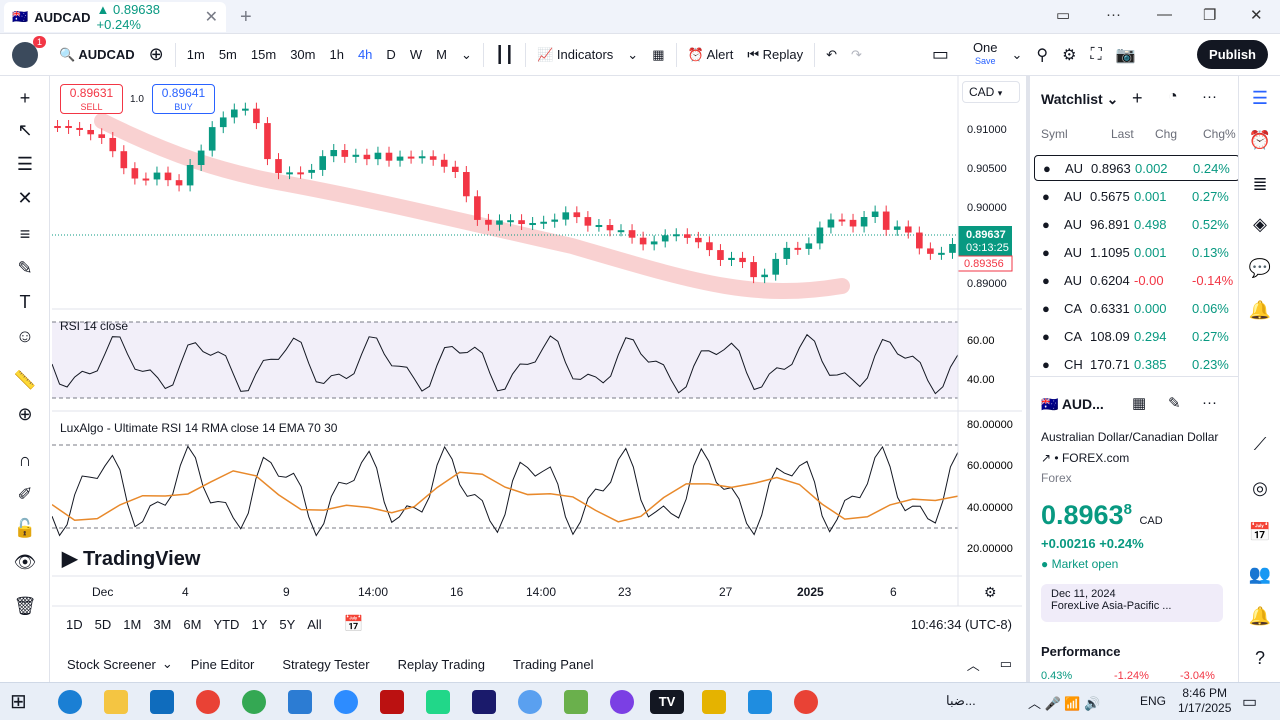 The image size is (1280, 720). Describe the element at coordinates (1137, 336) in the screenshot. I see `watchlist-row: ● CA 108.09 0.294 0.27%` at that location.